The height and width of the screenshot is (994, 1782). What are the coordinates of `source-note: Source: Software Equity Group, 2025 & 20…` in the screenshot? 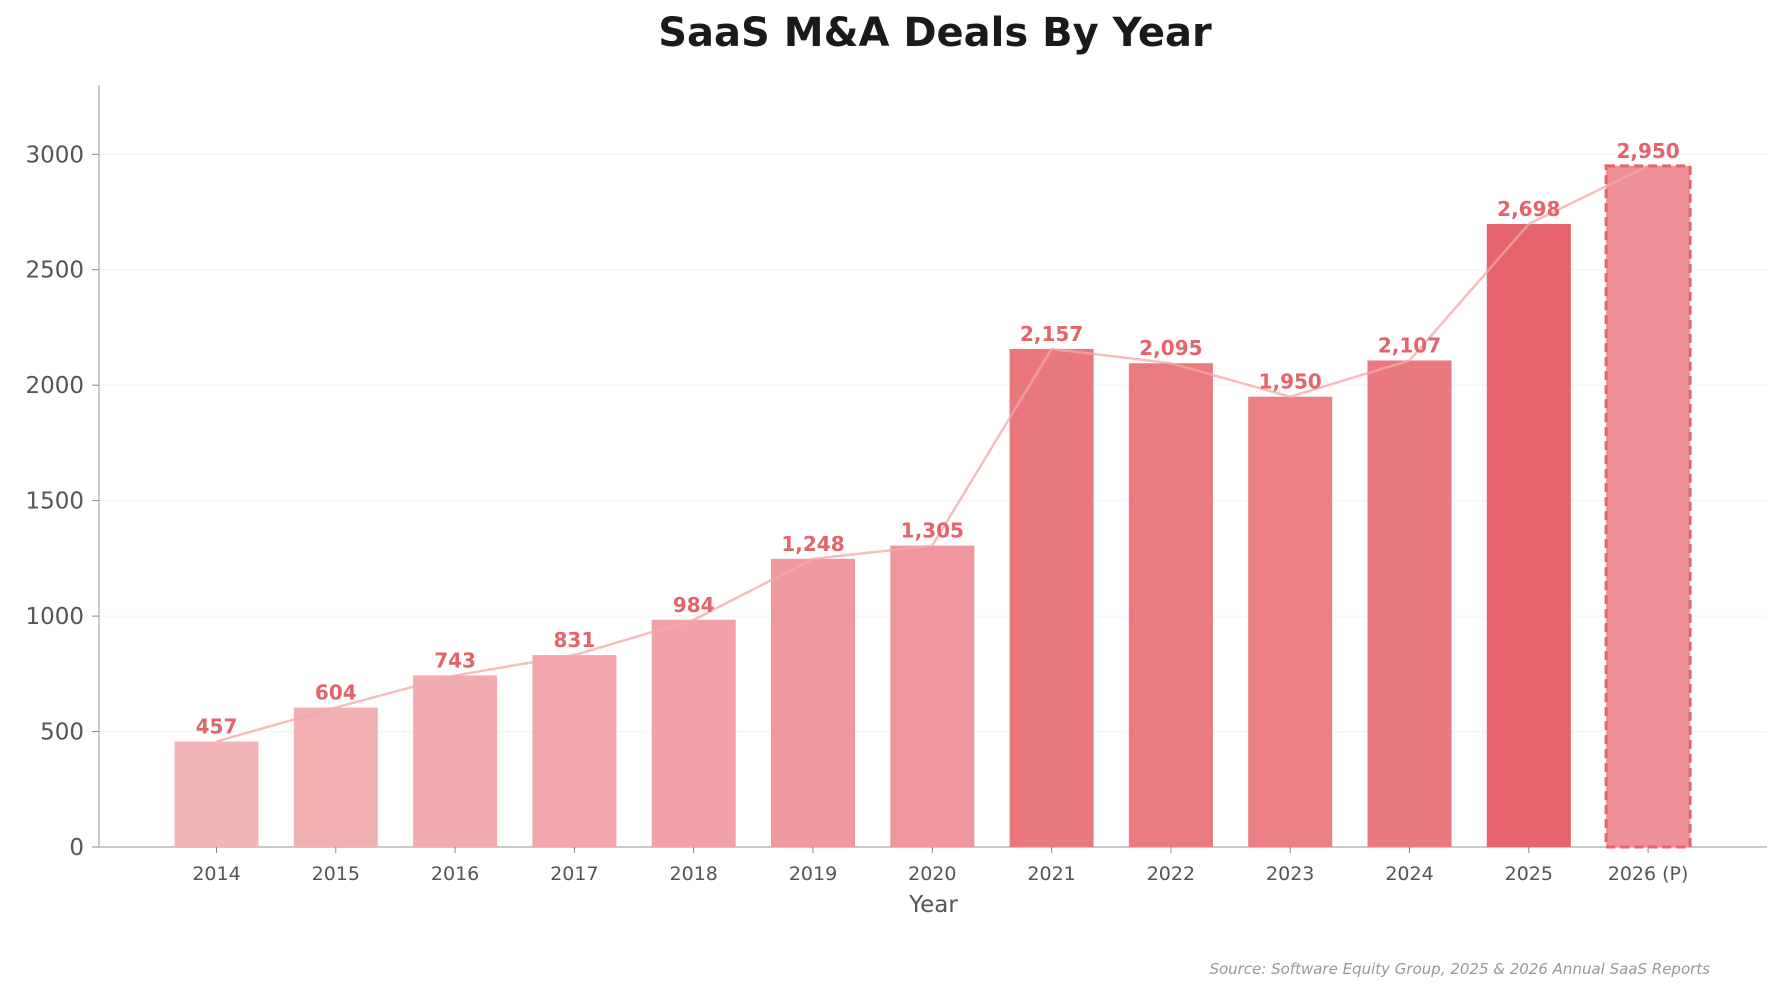 It's located at (1459, 969).